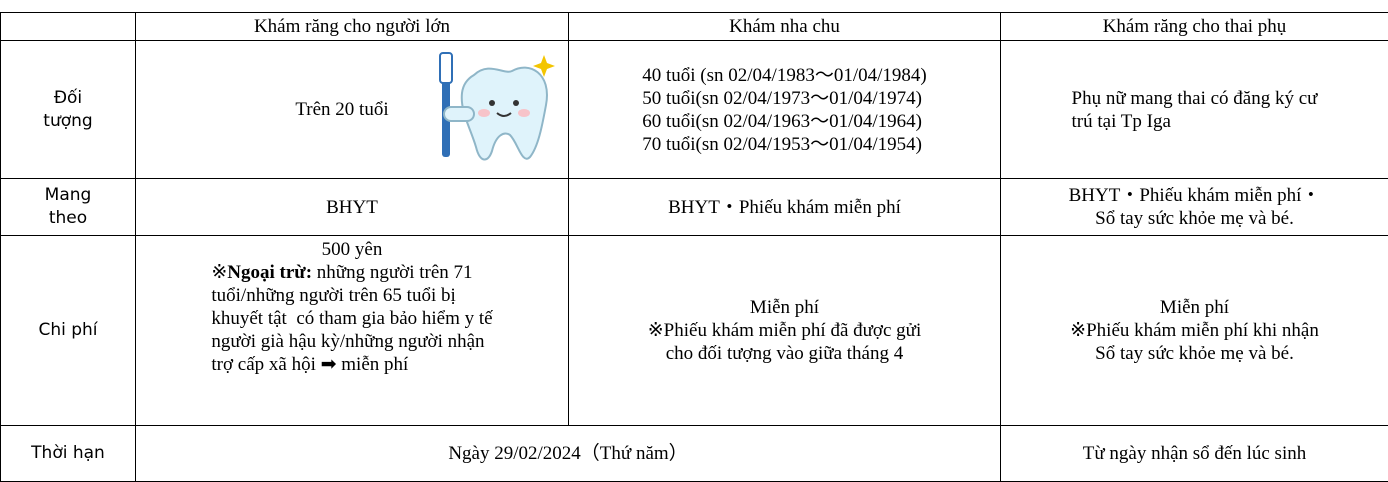 This screenshot has width=1388, height=482. What do you see at coordinates (1194, 195) in the screenshot?
I see `line: BHYT・Phiếu khám miễn phí・` at bounding box center [1194, 195].